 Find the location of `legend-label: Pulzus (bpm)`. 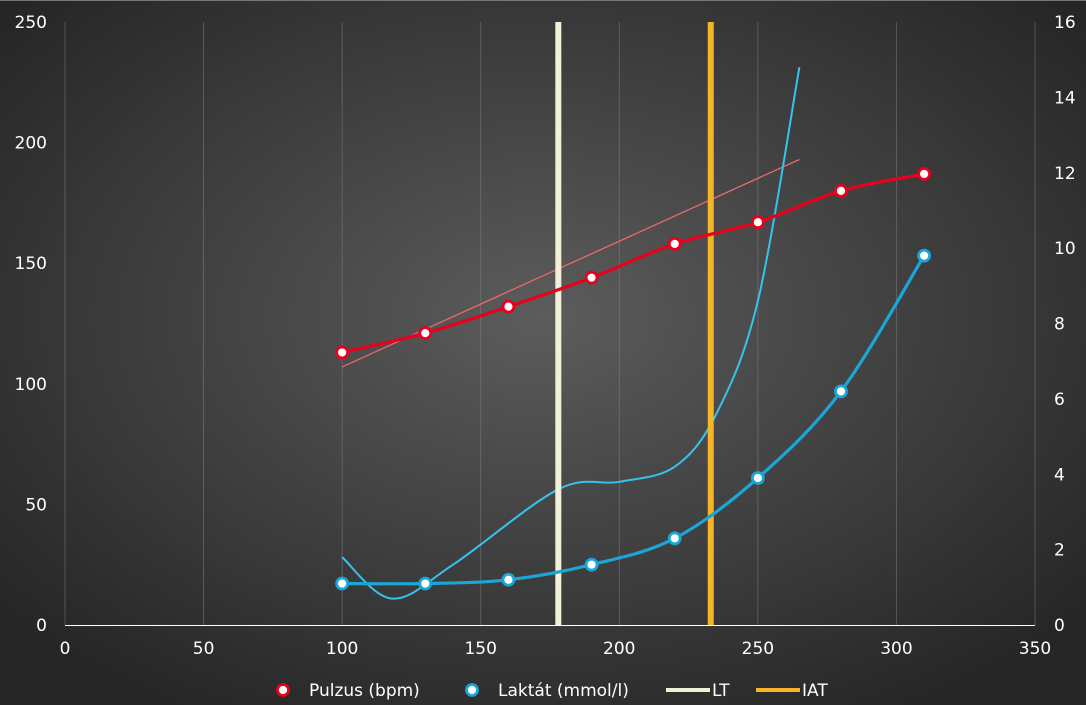

legend-label: Pulzus (bpm) is located at coordinates (364, 691).